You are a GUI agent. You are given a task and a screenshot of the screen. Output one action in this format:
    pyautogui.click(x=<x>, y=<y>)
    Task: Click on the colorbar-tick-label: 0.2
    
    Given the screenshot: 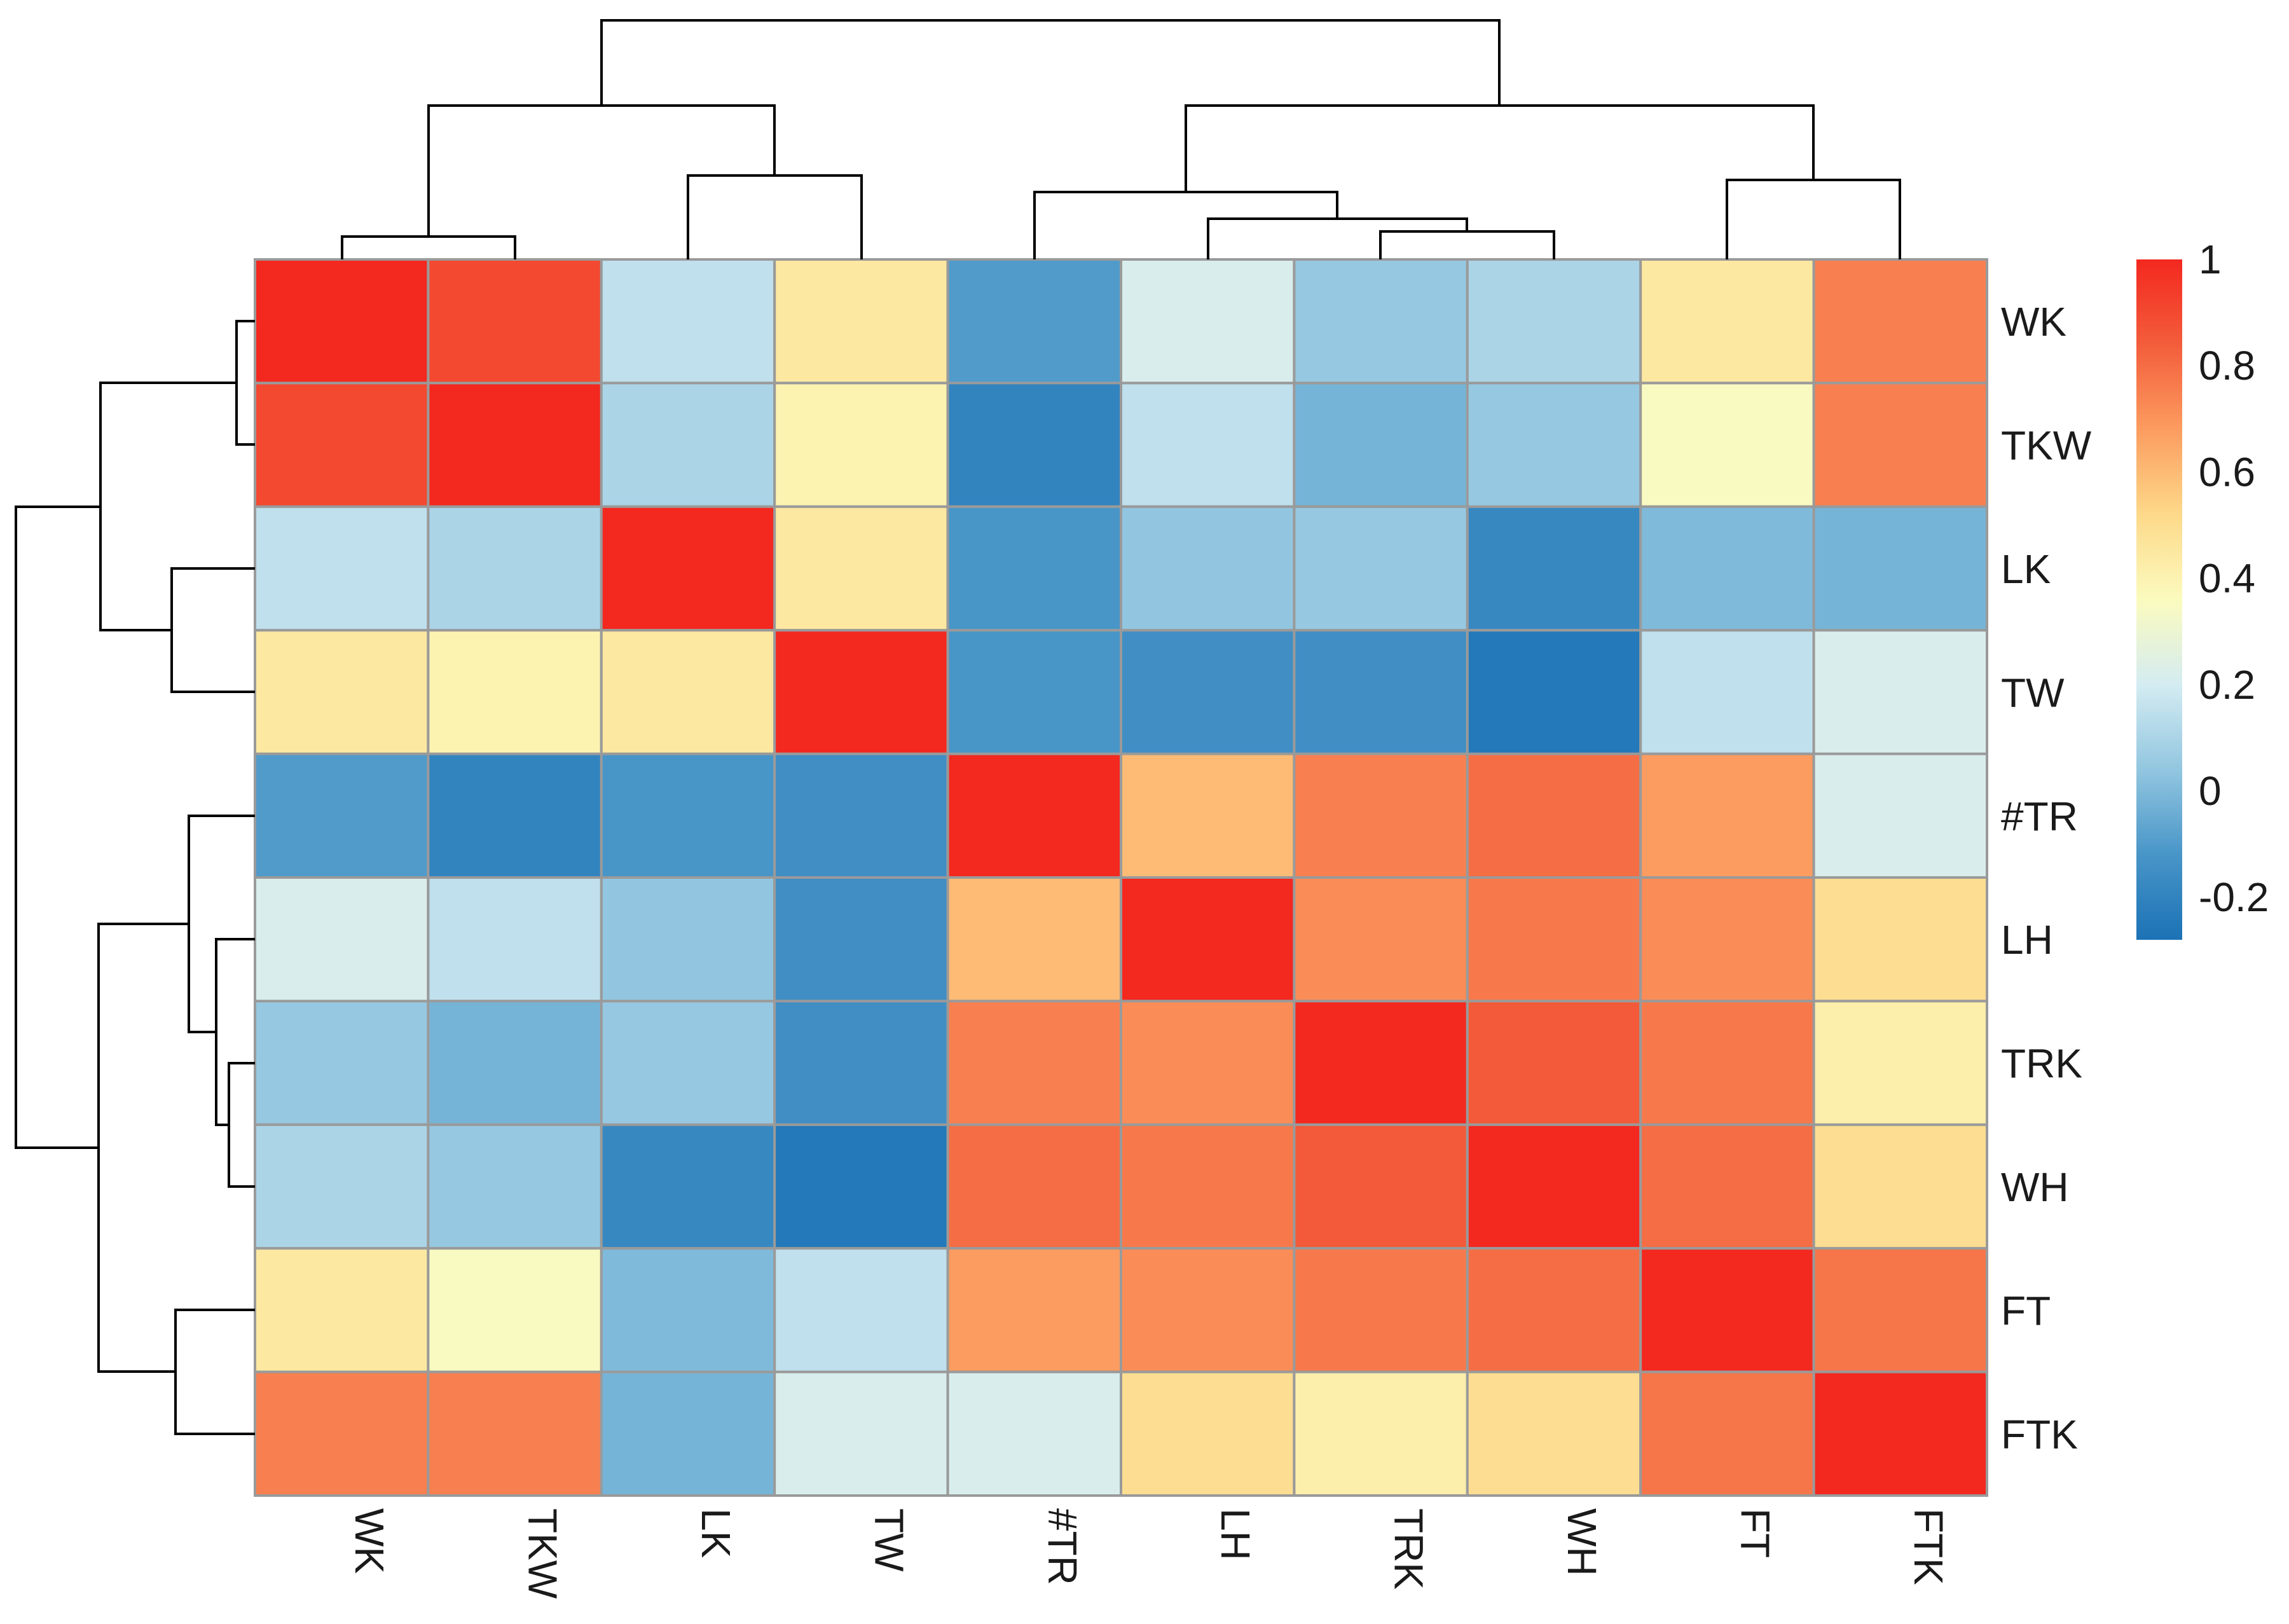 What is the action you would take?
    pyautogui.click(x=2227, y=685)
    